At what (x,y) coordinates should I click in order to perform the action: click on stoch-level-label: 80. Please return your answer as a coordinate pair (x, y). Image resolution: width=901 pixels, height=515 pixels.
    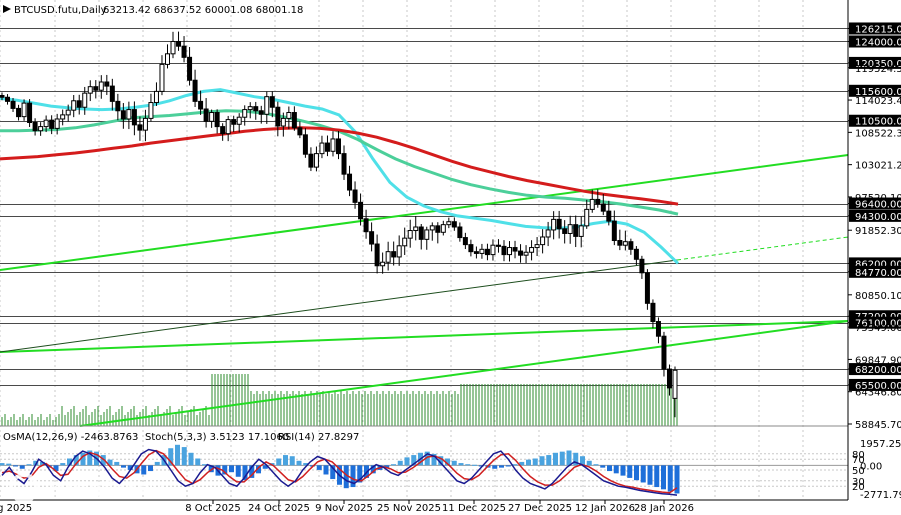
    Looking at the image, I should click on (858, 455).